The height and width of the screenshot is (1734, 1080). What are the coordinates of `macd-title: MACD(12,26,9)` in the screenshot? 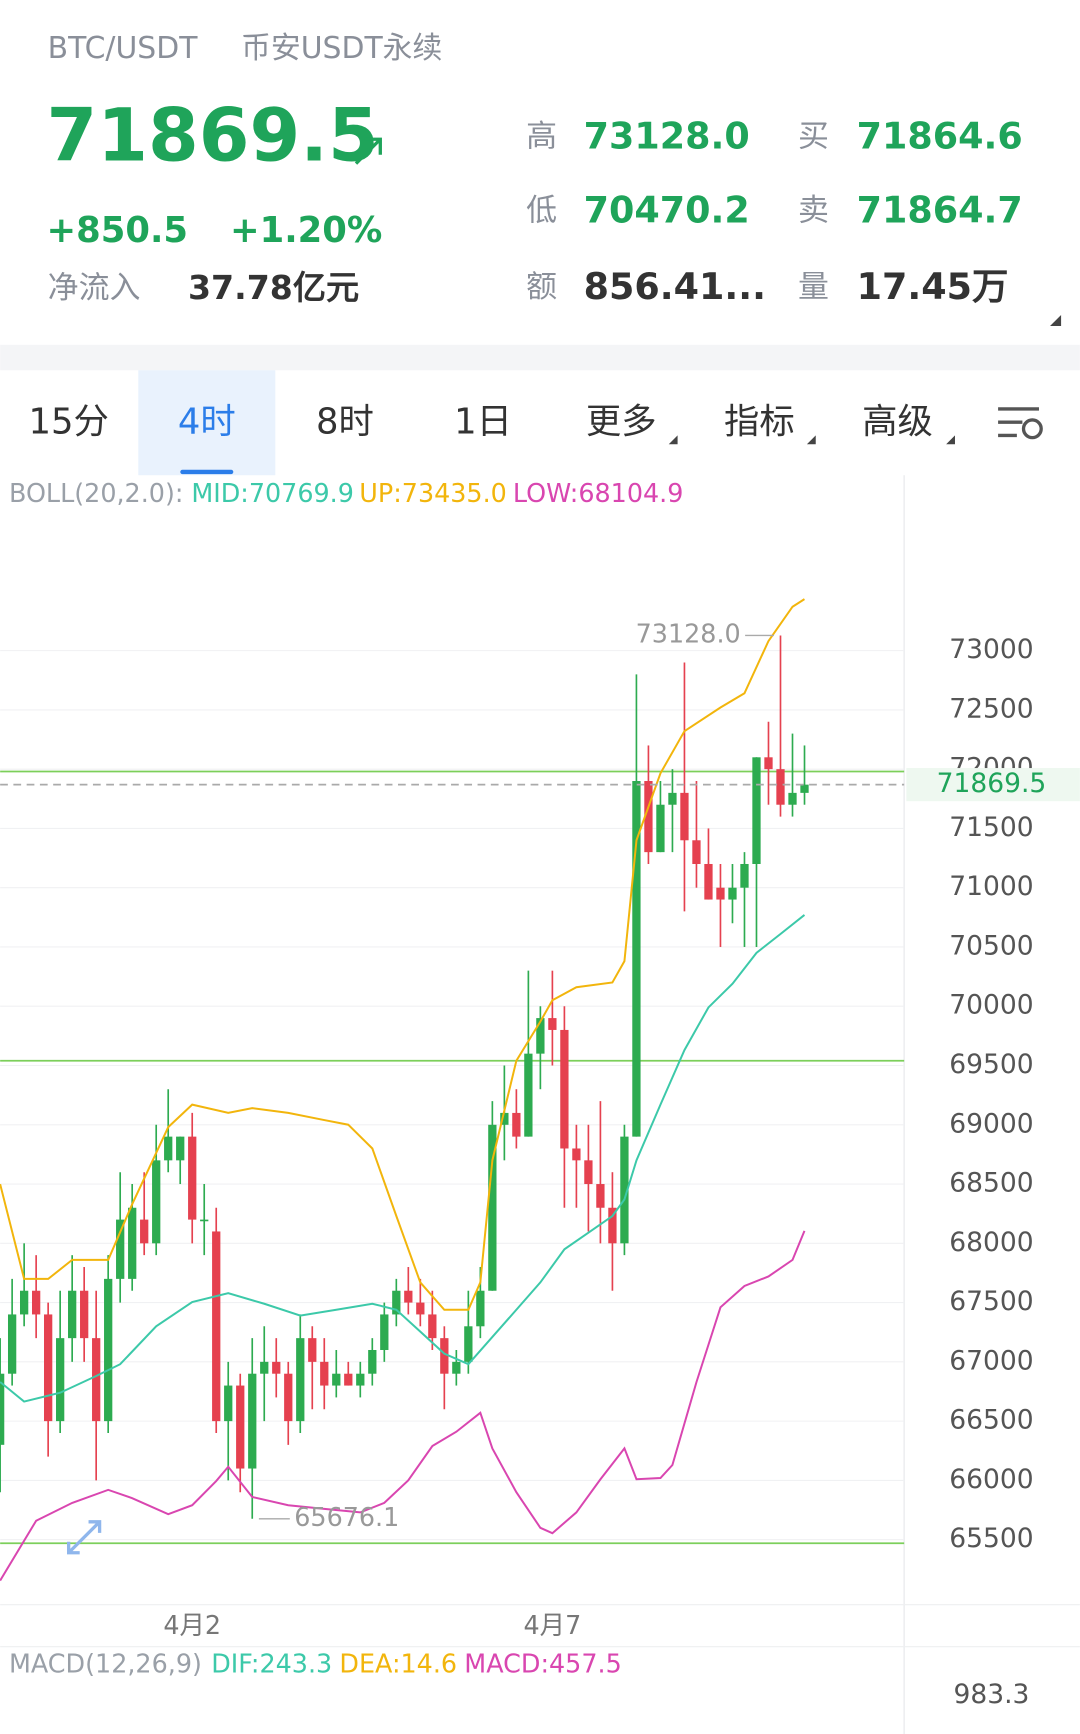 It's located at (105, 1663).